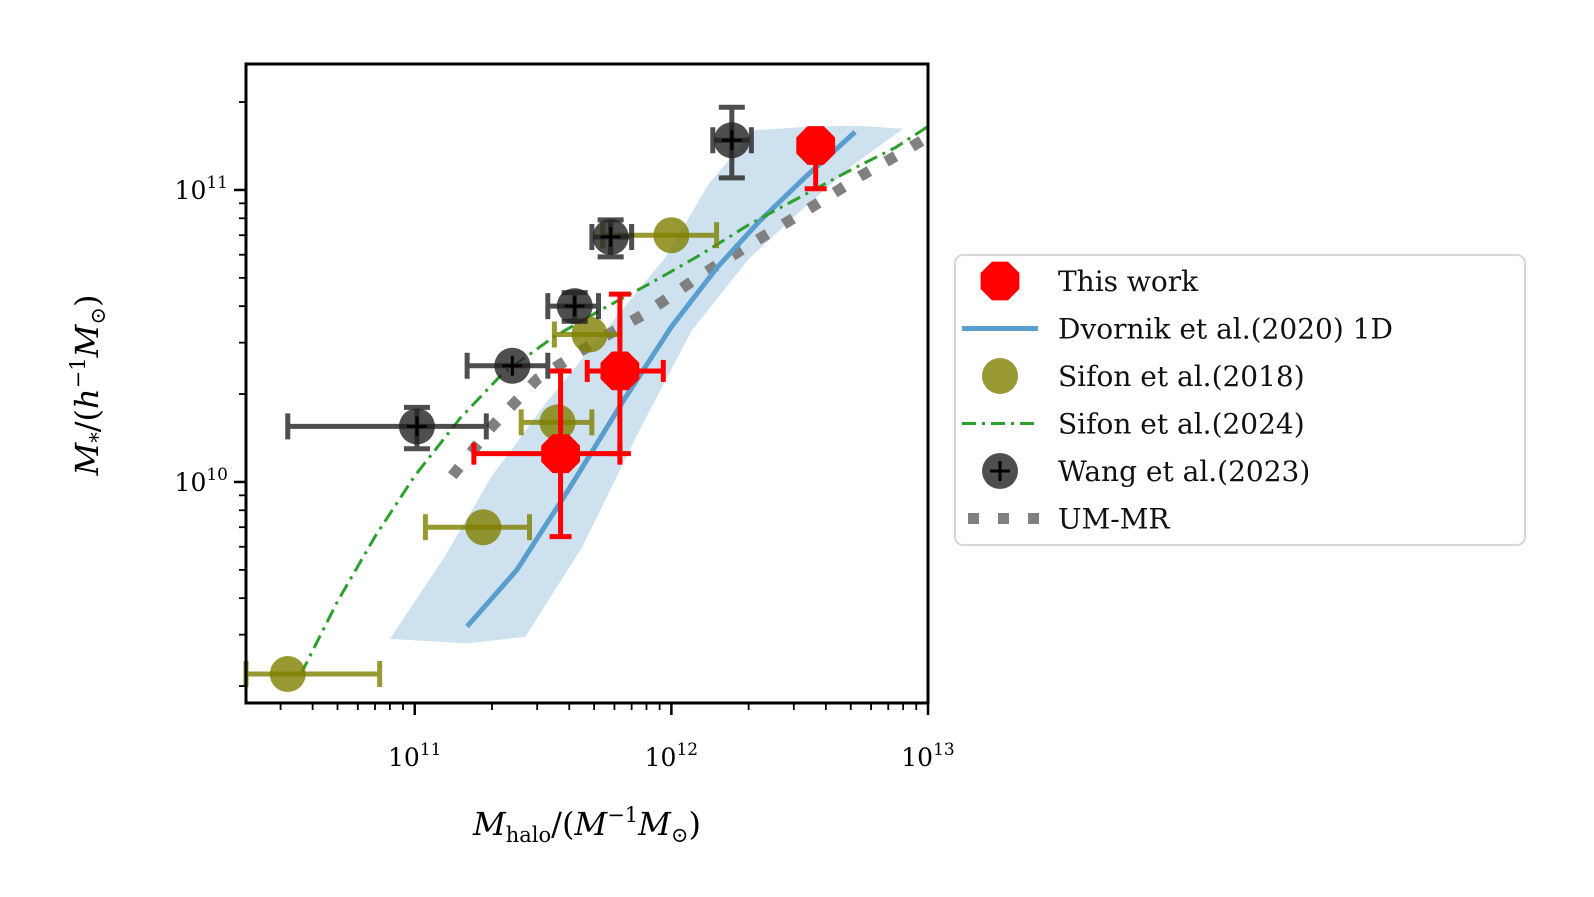  Describe the element at coordinates (387, 428) in the screenshot. I see `wang-point-errorbars` at that location.